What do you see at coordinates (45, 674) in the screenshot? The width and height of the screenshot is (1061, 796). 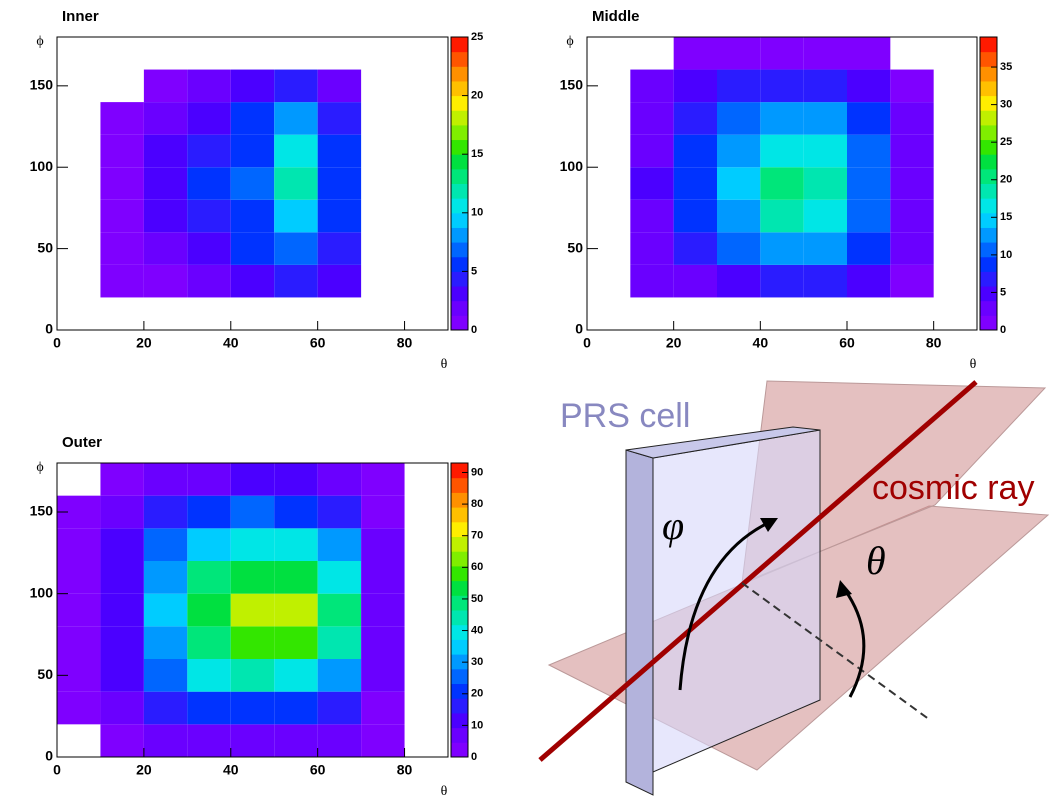 I see `y-tick-label: 50` at bounding box center [45, 674].